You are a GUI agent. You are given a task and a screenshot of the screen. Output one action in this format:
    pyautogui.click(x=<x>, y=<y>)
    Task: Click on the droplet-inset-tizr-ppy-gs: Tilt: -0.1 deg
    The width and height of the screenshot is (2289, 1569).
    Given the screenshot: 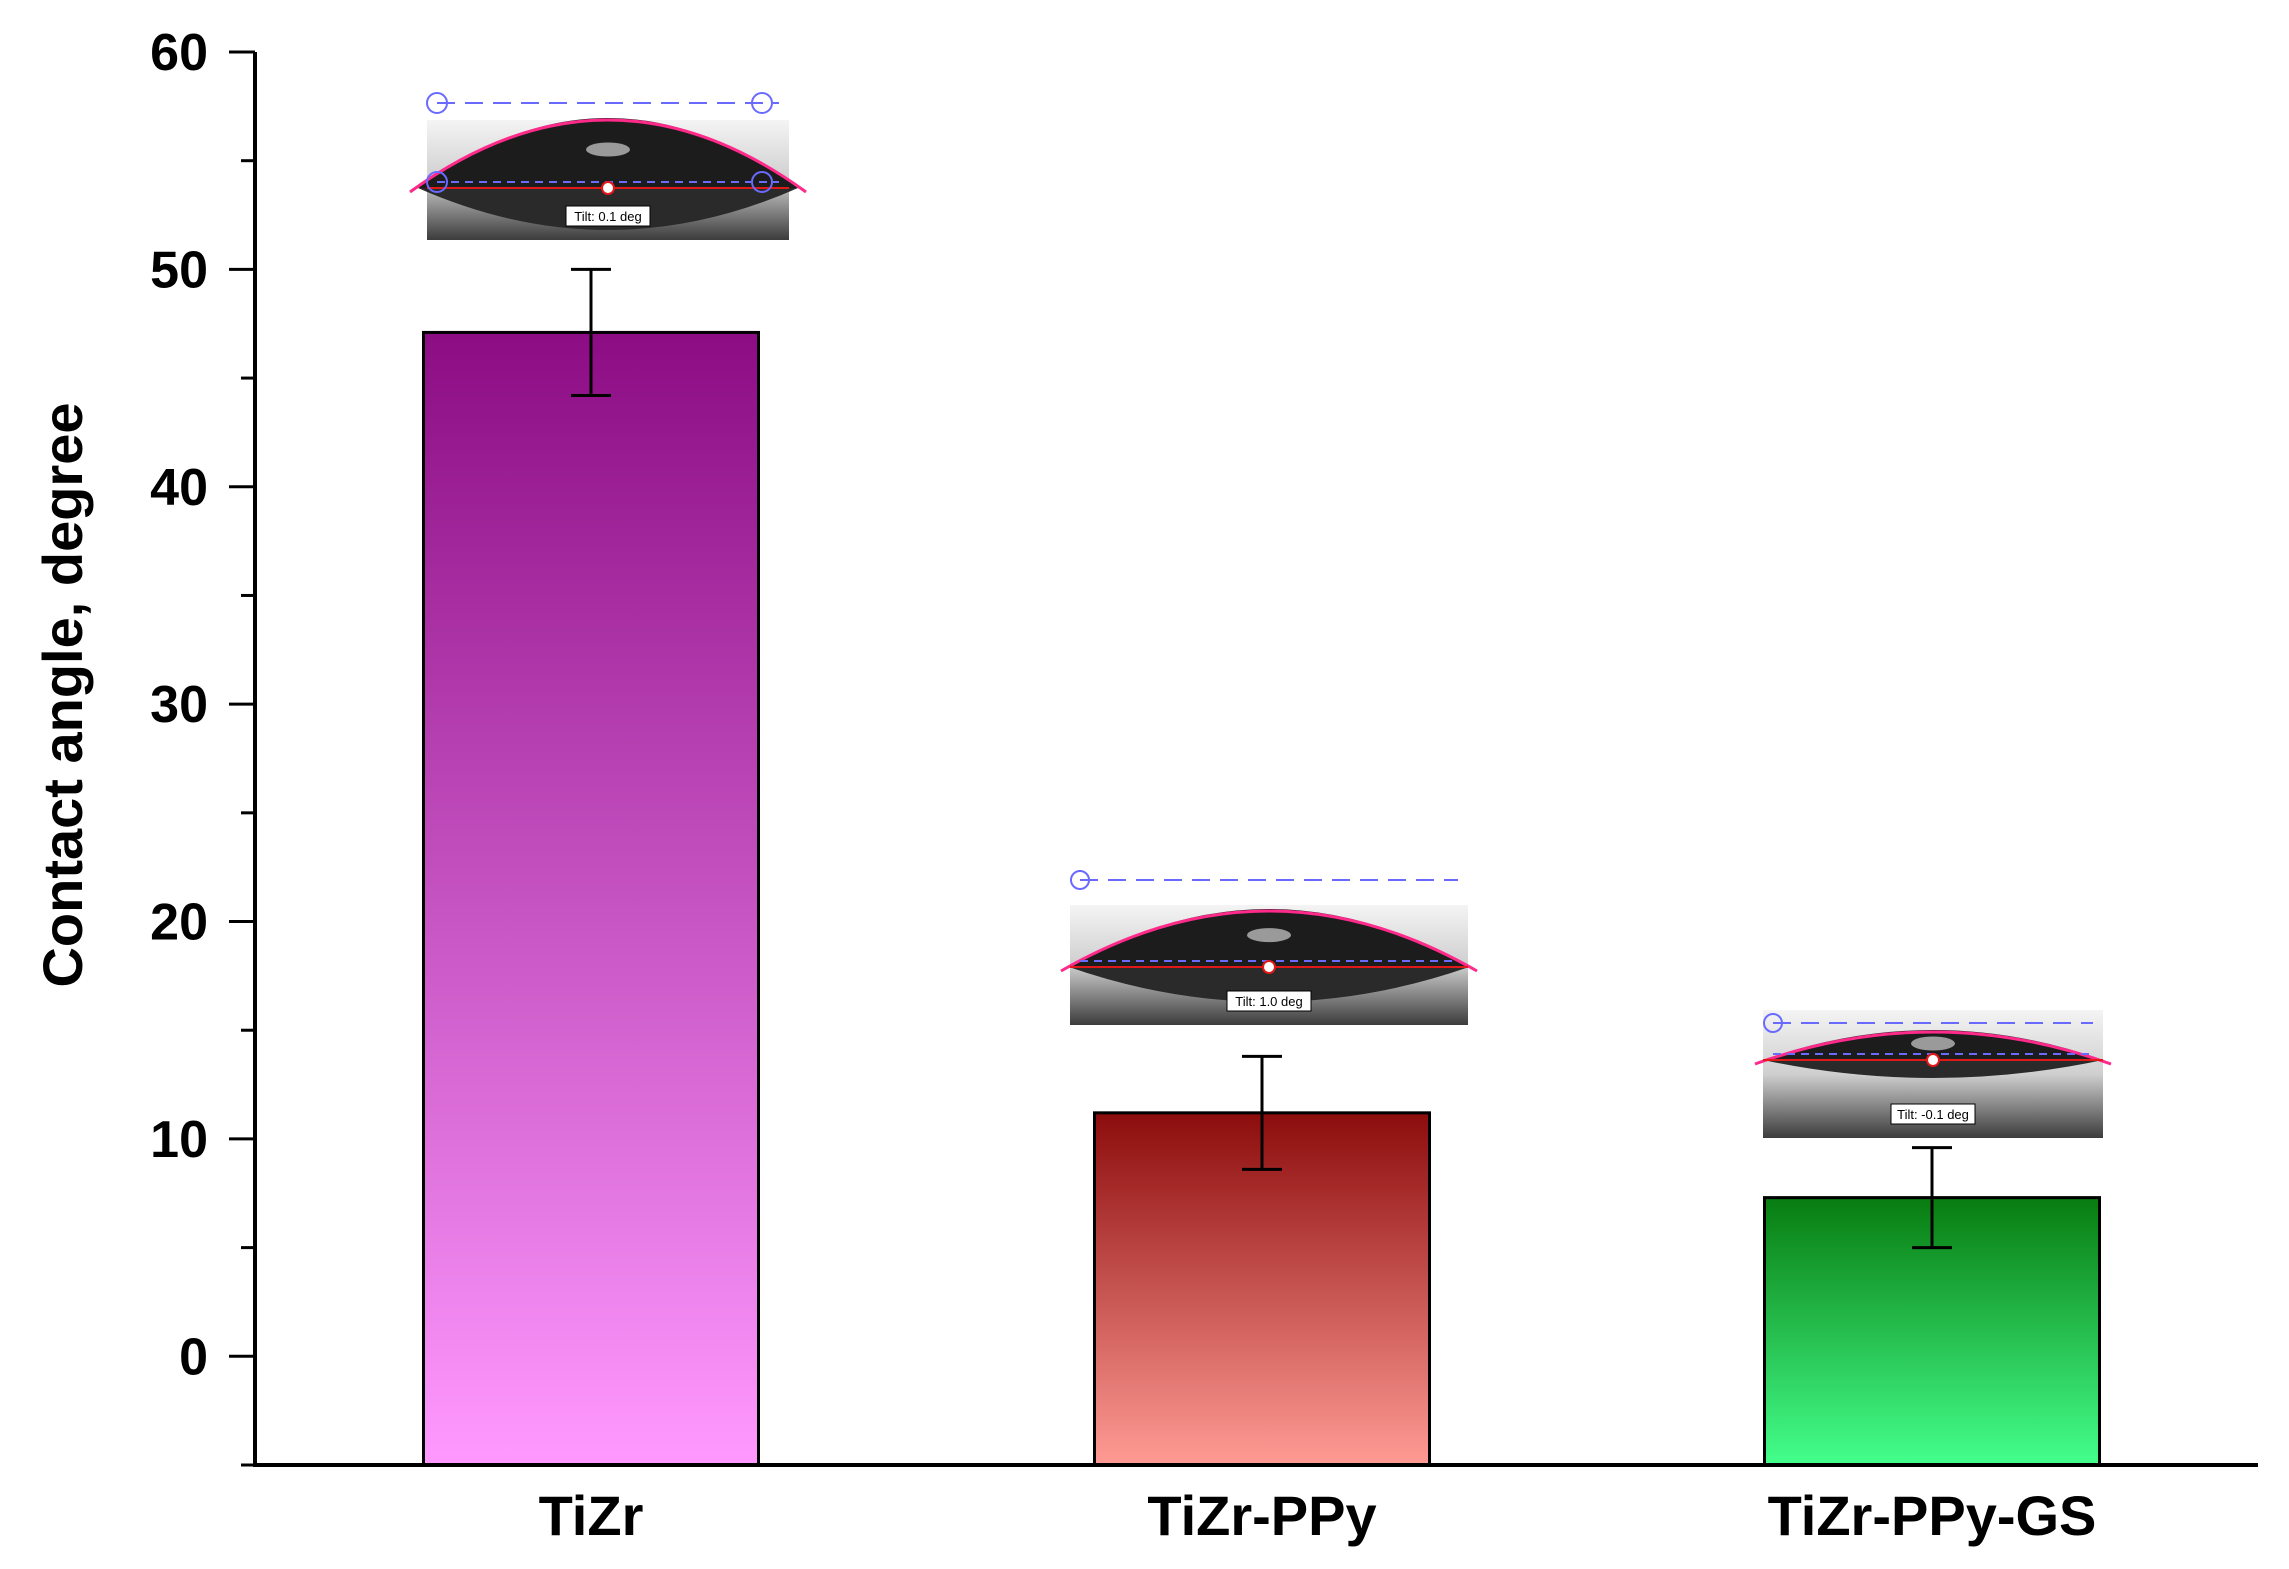 What is the action you would take?
    pyautogui.click(x=1933, y=1074)
    